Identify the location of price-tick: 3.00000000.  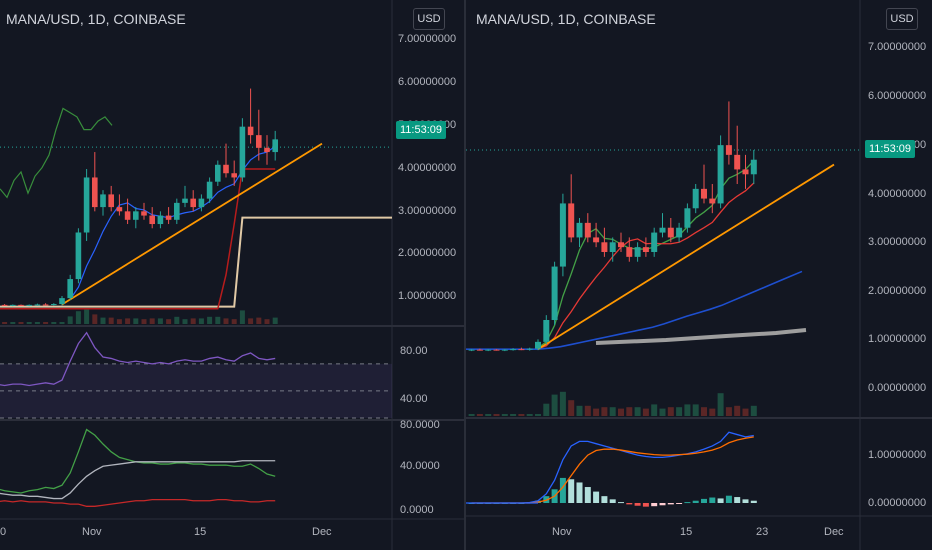
(427, 211).